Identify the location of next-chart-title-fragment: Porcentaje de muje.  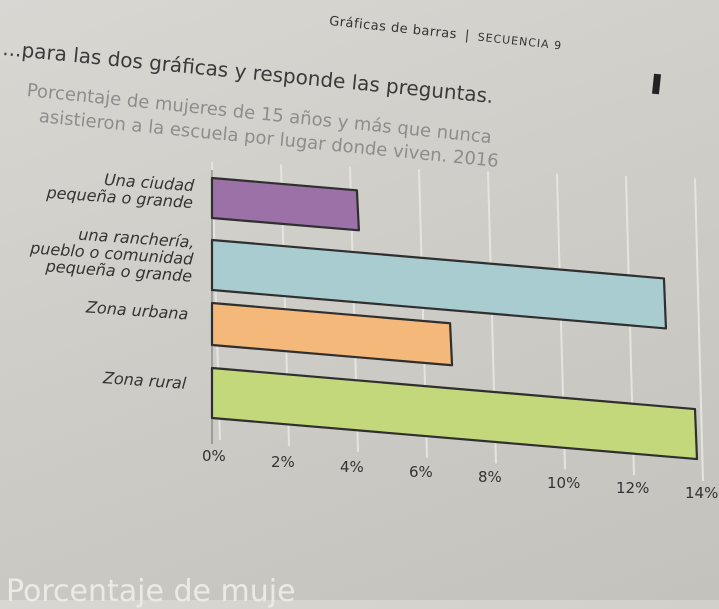
(151, 591).